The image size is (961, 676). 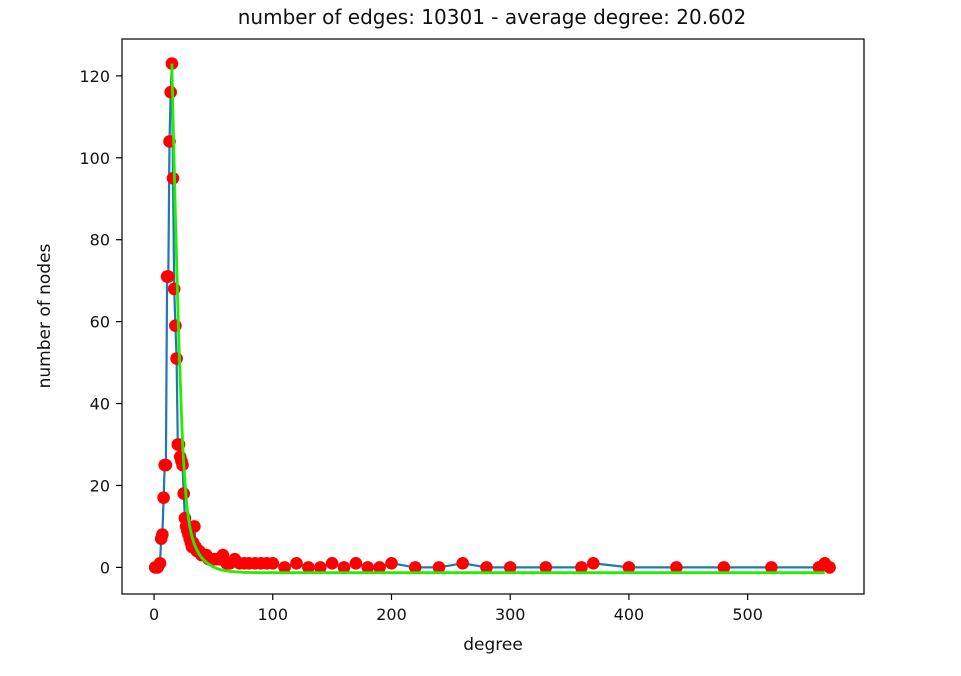 I want to click on y-tick-label: 0, so click(x=105, y=567).